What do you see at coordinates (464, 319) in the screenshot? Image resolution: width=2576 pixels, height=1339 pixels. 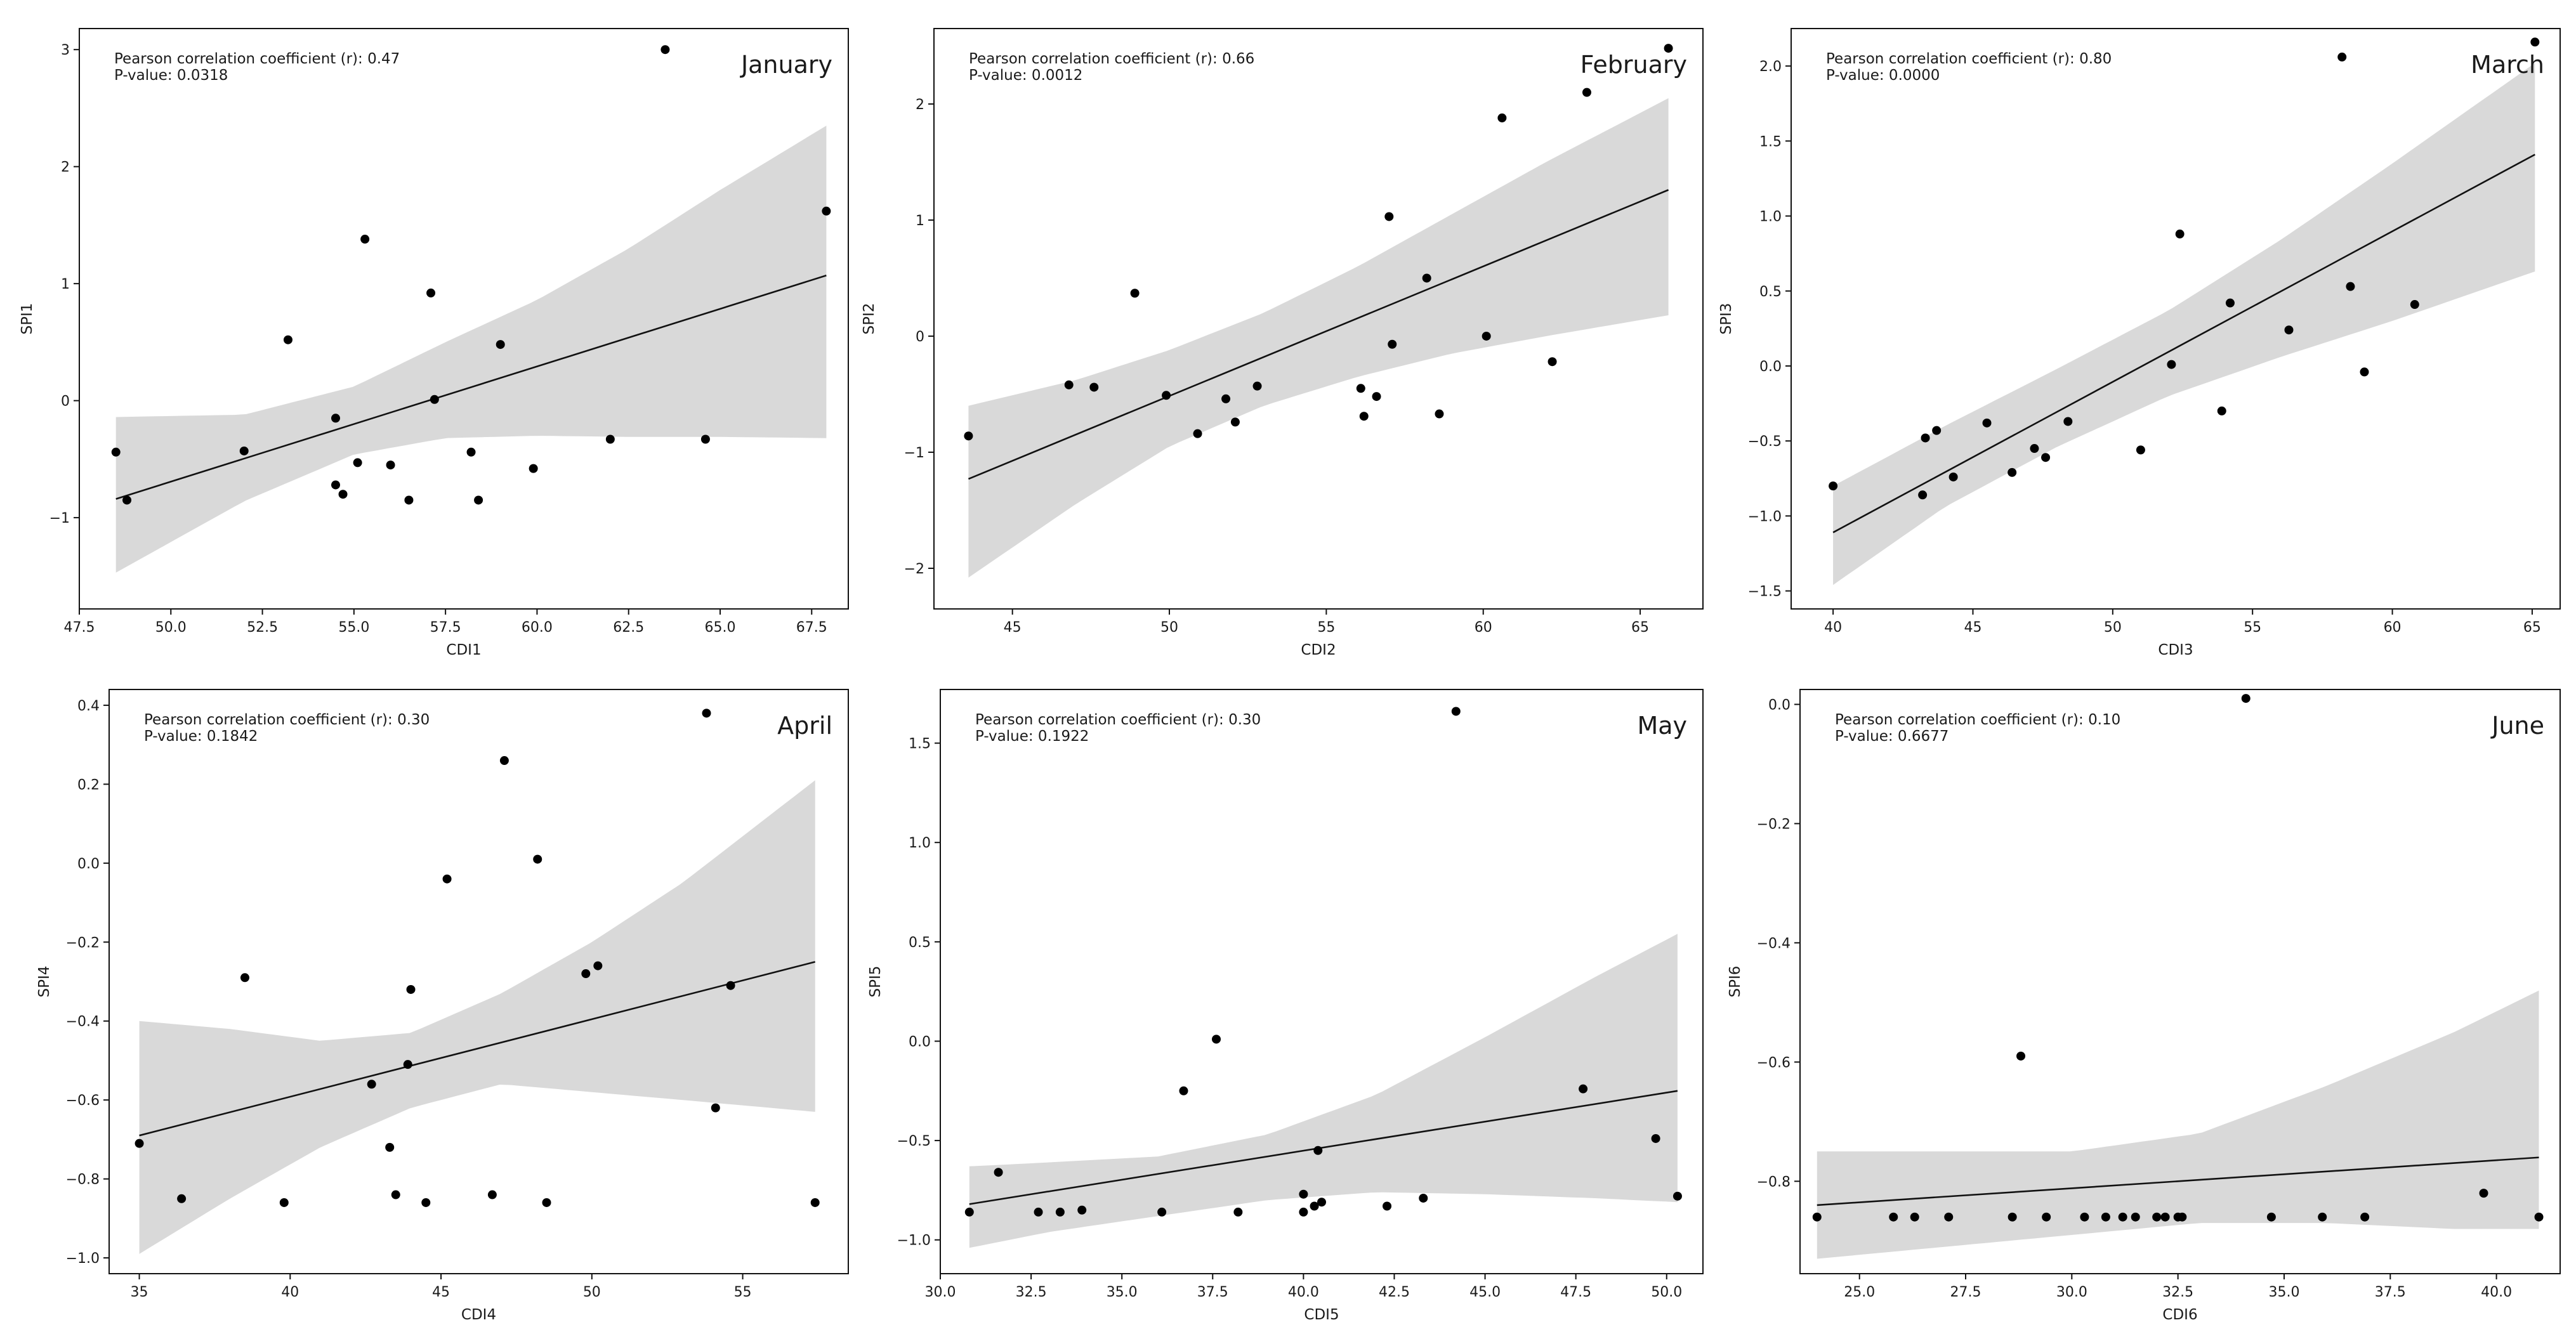 I see `axes-frame` at bounding box center [464, 319].